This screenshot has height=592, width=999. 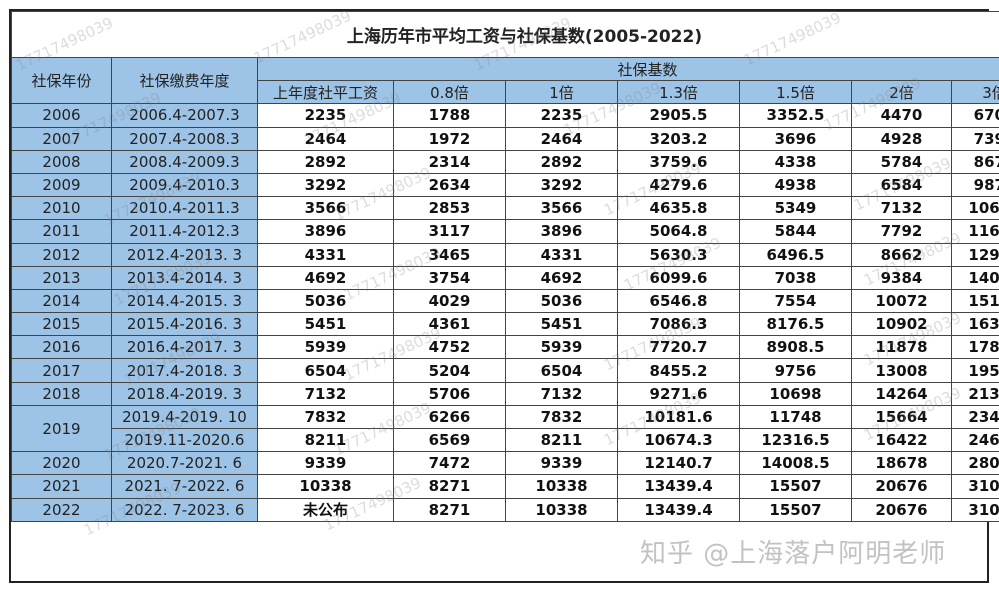 I want to click on header-col: 上年度社平工资, so click(x=325, y=92).